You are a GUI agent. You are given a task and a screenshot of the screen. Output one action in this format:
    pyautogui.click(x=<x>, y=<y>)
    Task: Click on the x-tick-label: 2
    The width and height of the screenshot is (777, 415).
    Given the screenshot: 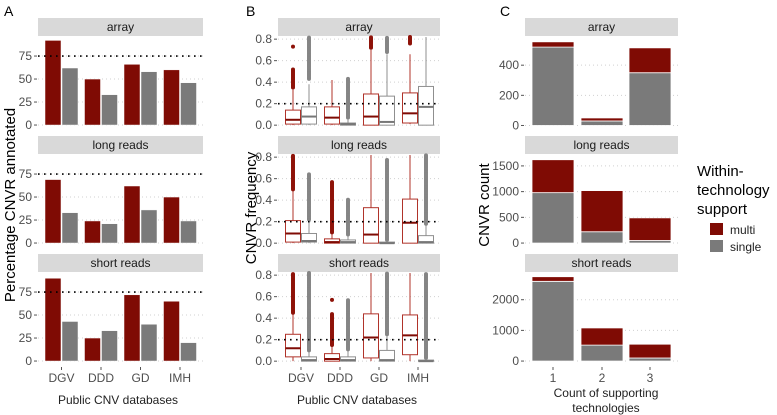 What is the action you would take?
    pyautogui.click(x=602, y=378)
    